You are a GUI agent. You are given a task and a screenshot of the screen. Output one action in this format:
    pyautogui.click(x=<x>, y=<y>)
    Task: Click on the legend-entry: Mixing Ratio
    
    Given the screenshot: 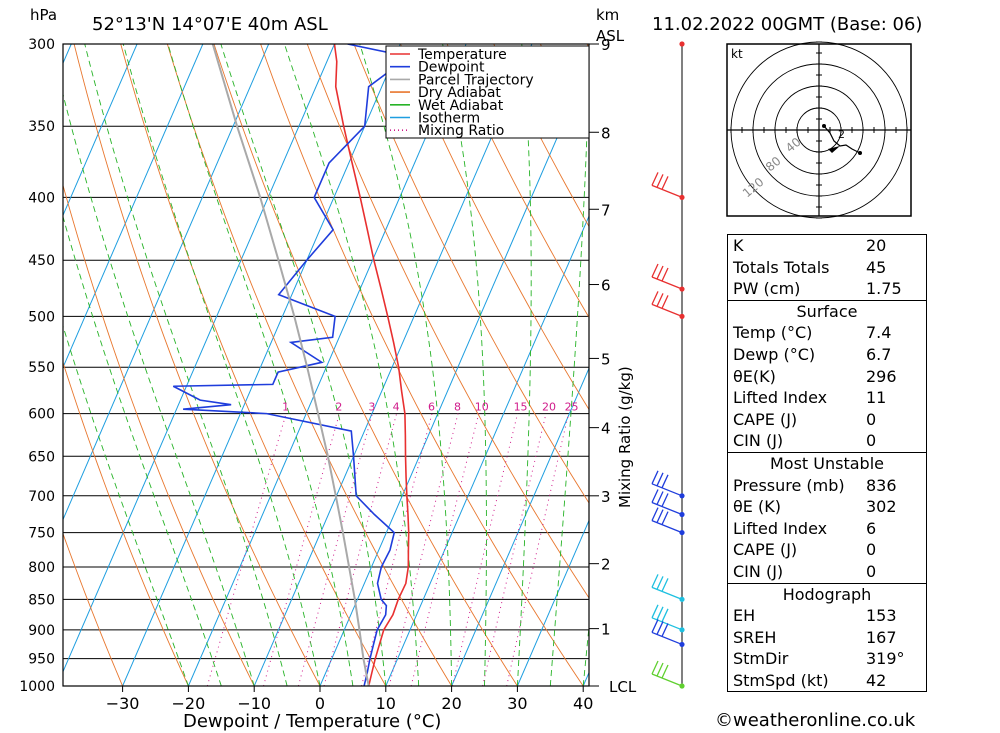 What is the action you would take?
    pyautogui.click(x=461, y=131)
    